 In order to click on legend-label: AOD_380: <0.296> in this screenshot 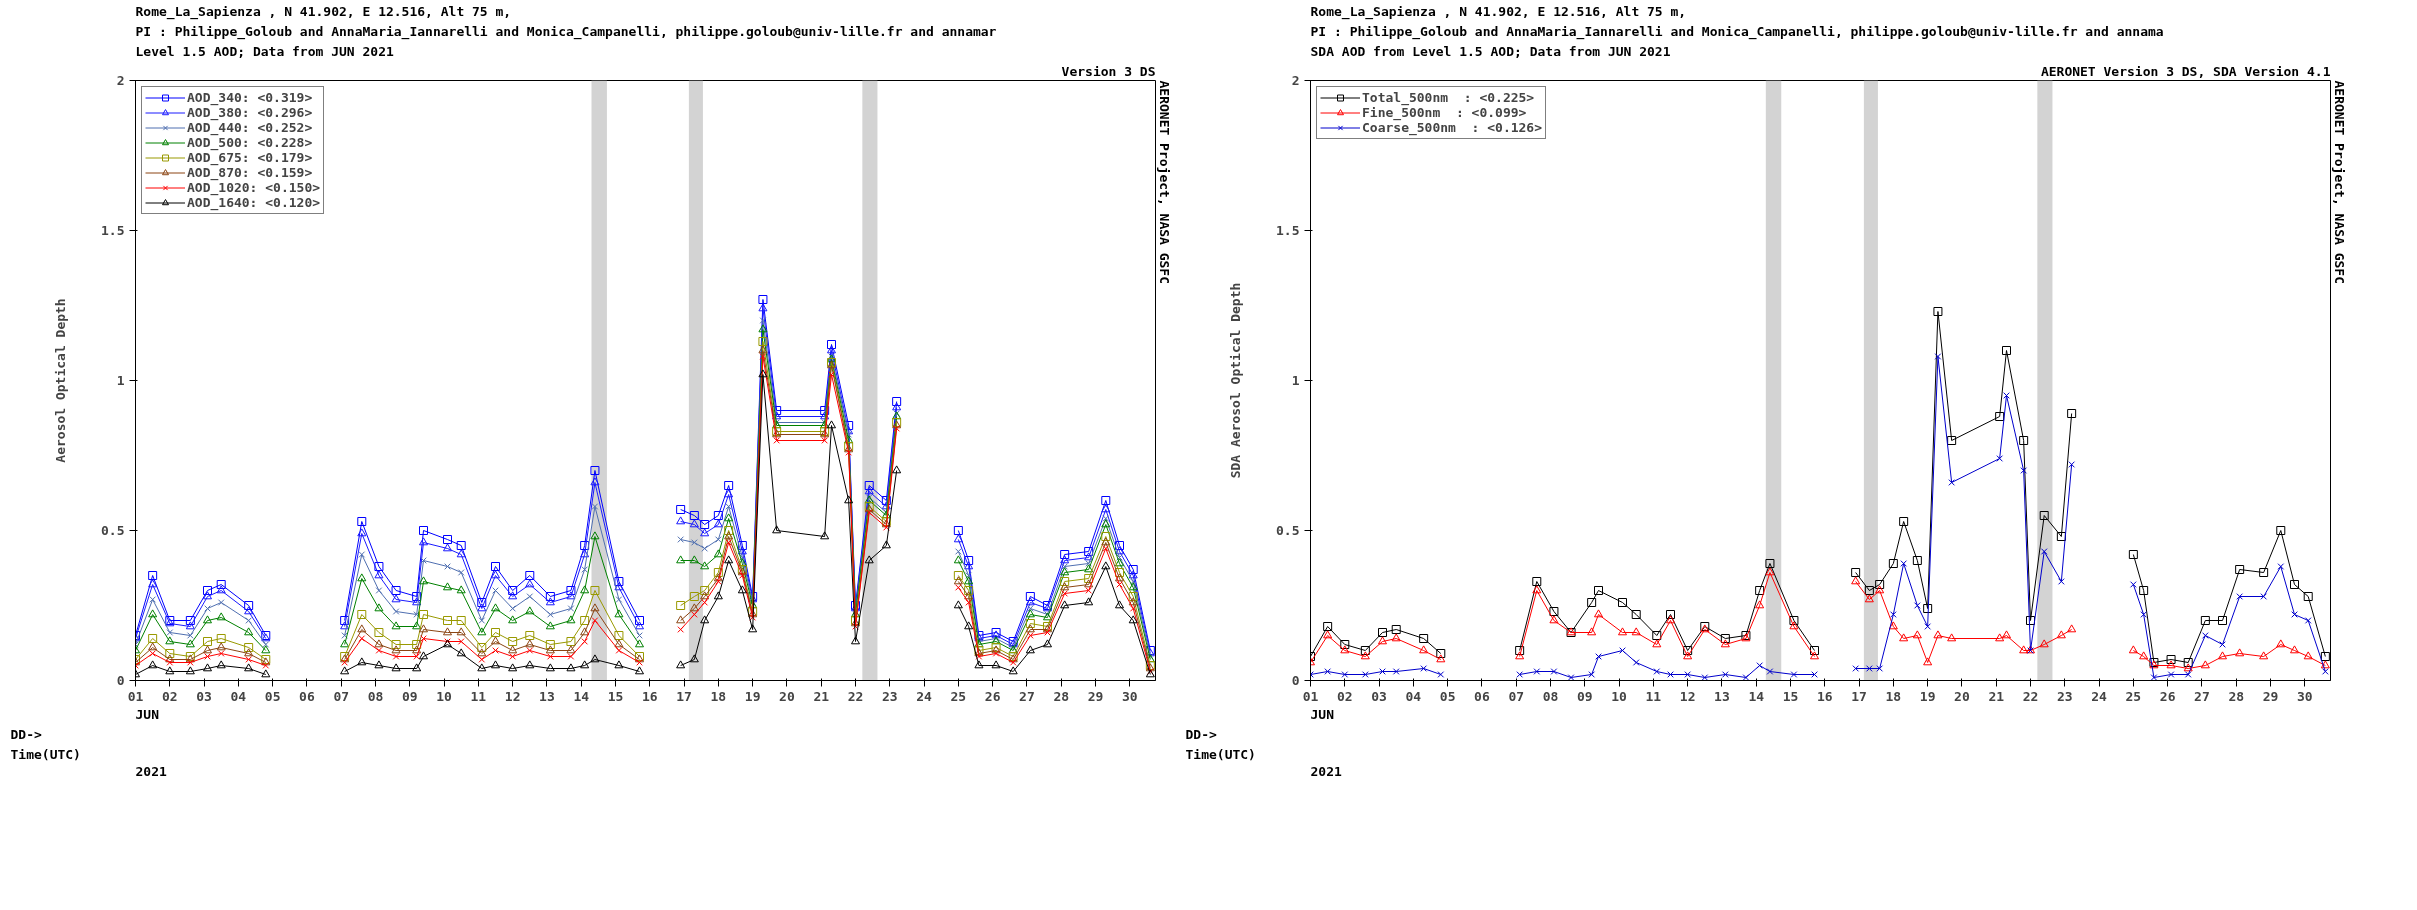, I will do `click(250, 112)`.